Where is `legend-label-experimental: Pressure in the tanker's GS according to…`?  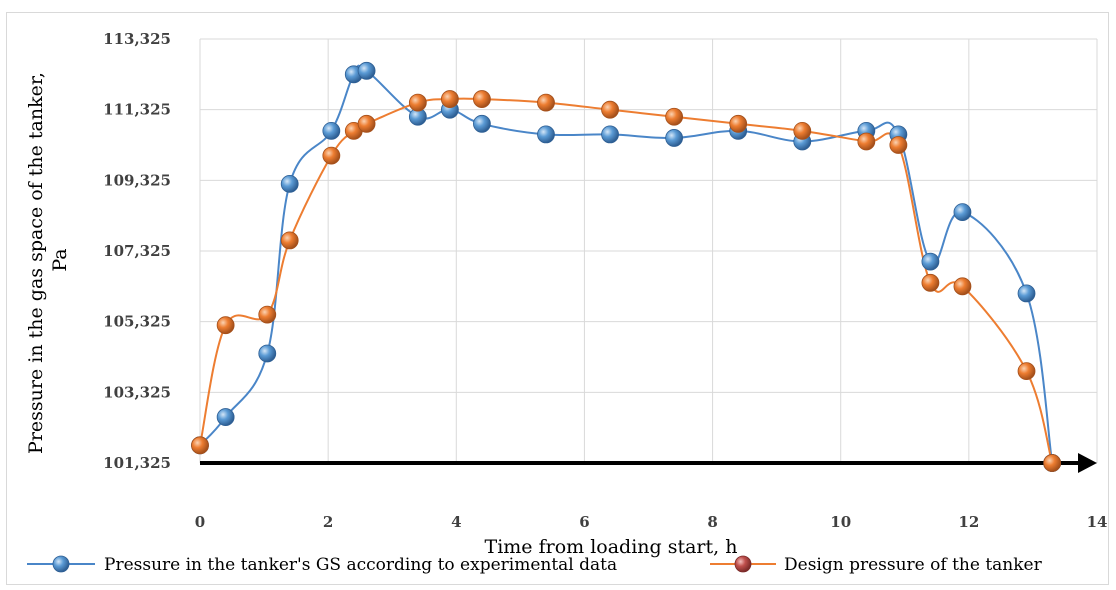 legend-label-experimental: Pressure in the tanker's GS according to… is located at coordinates (360, 565).